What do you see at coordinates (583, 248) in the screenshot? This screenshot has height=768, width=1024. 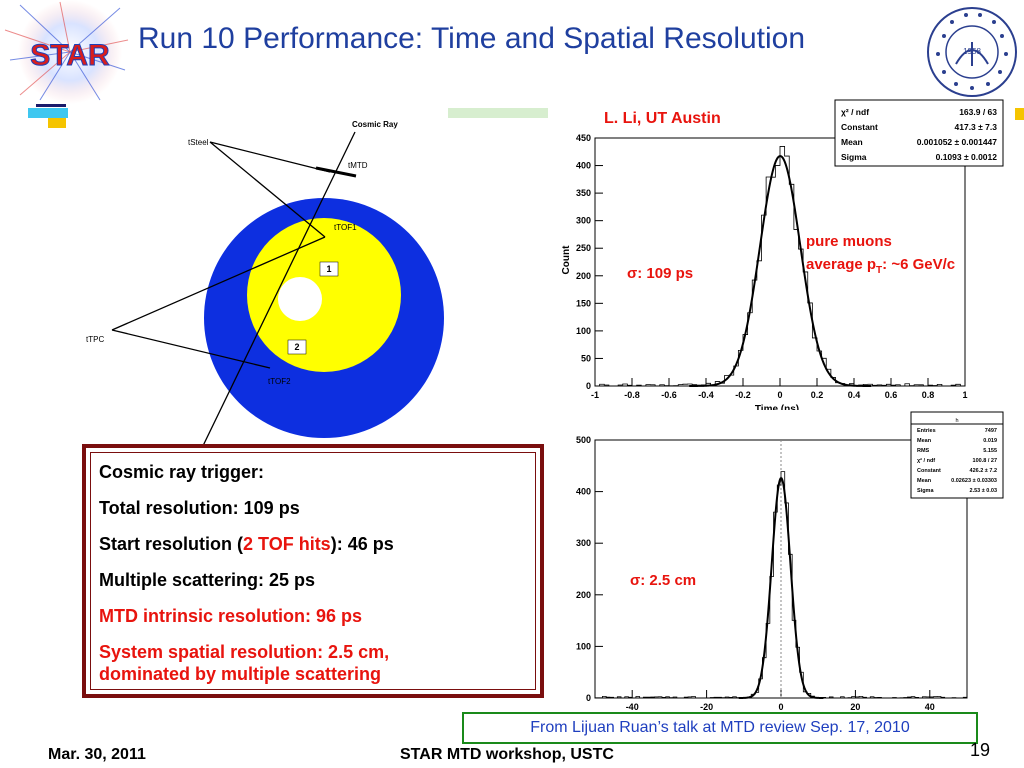 I see `y-tick-label: 250` at bounding box center [583, 248].